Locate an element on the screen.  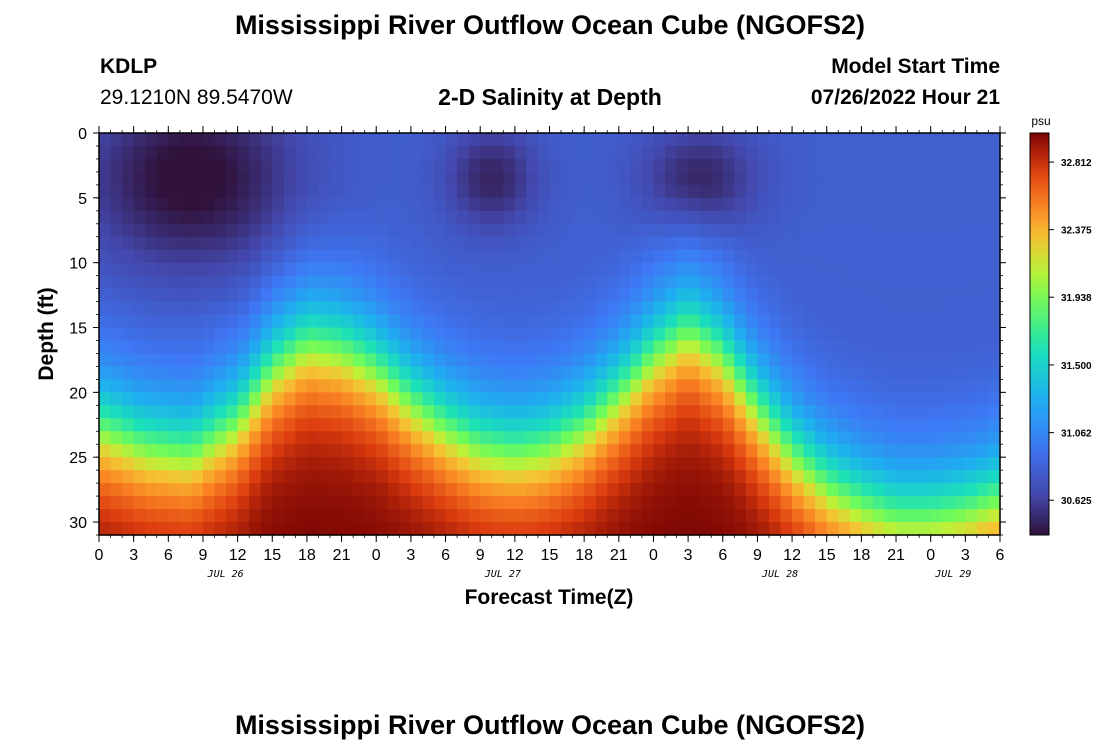
x-tick-label: 21 is located at coordinates (896, 555).